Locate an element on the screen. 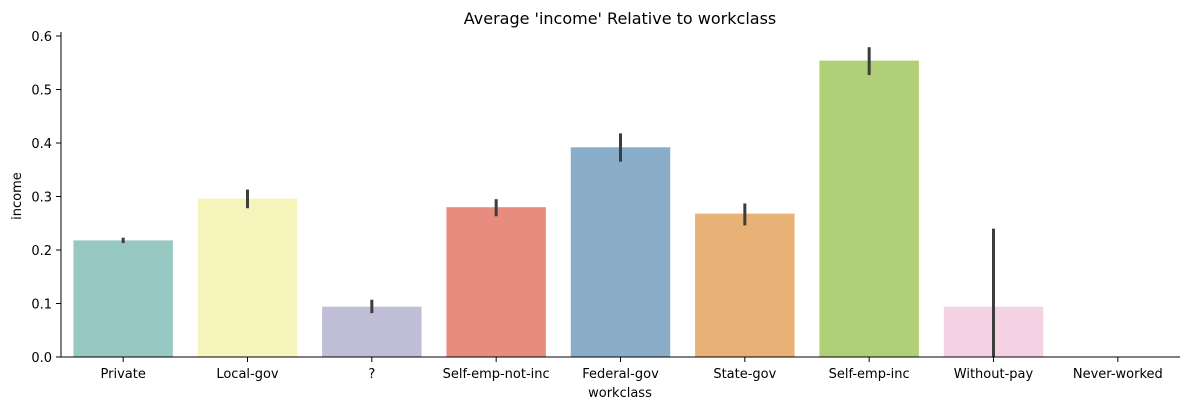  y-tick-label: 0.6 is located at coordinates (41, 37).